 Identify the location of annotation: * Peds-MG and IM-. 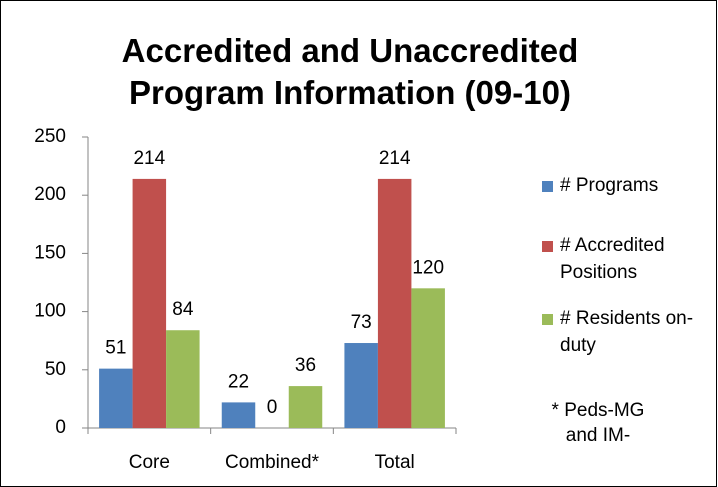
(598, 423).